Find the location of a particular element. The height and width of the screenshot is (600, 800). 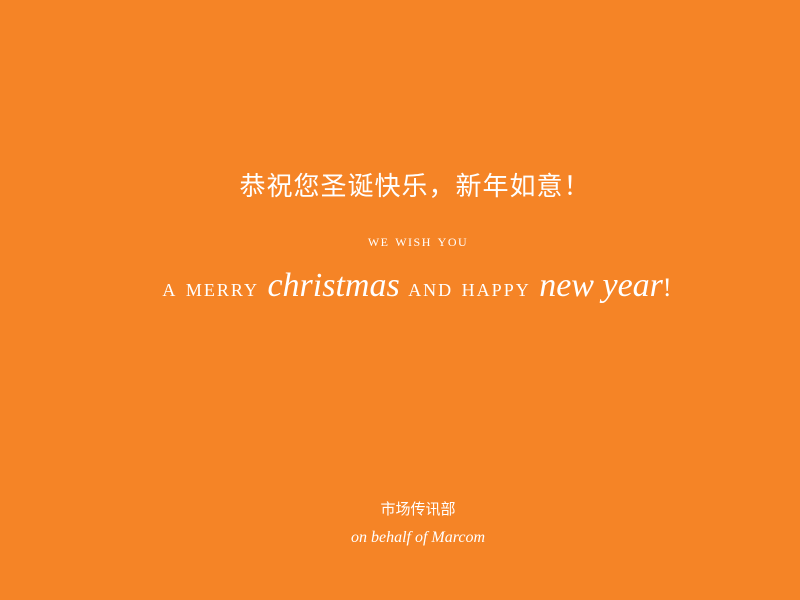

merry-part-exclamation: ! is located at coordinates (668, 287).